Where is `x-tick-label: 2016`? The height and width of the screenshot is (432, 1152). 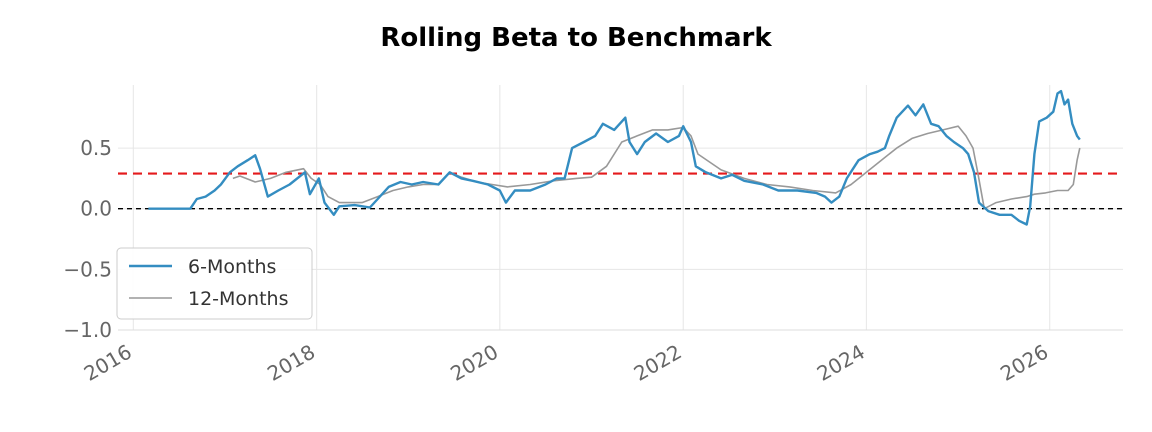 x-tick-label: 2016 is located at coordinates (108, 363).